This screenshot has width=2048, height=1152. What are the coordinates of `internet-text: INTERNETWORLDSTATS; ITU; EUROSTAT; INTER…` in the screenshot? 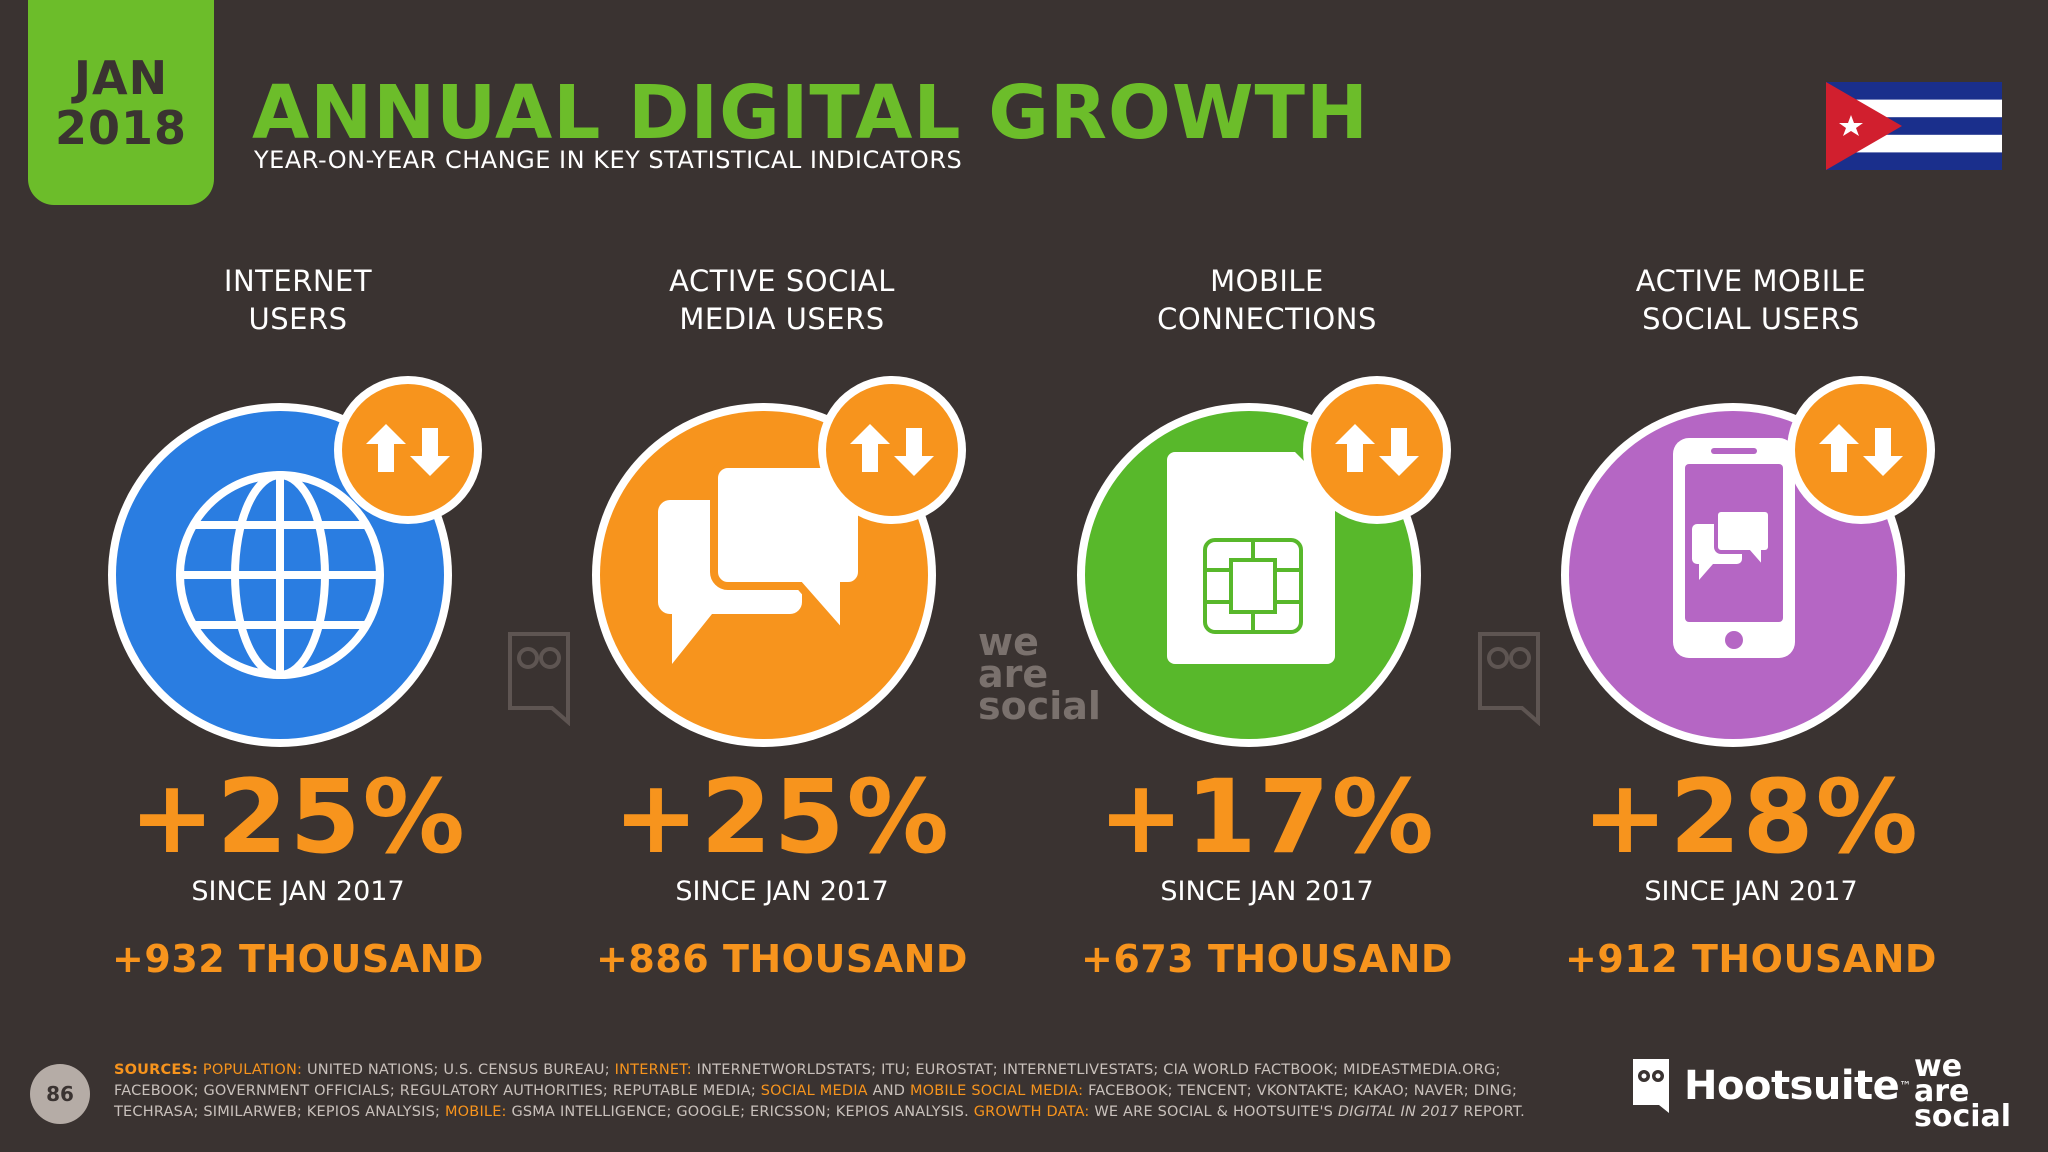 It's located at (807, 1080).